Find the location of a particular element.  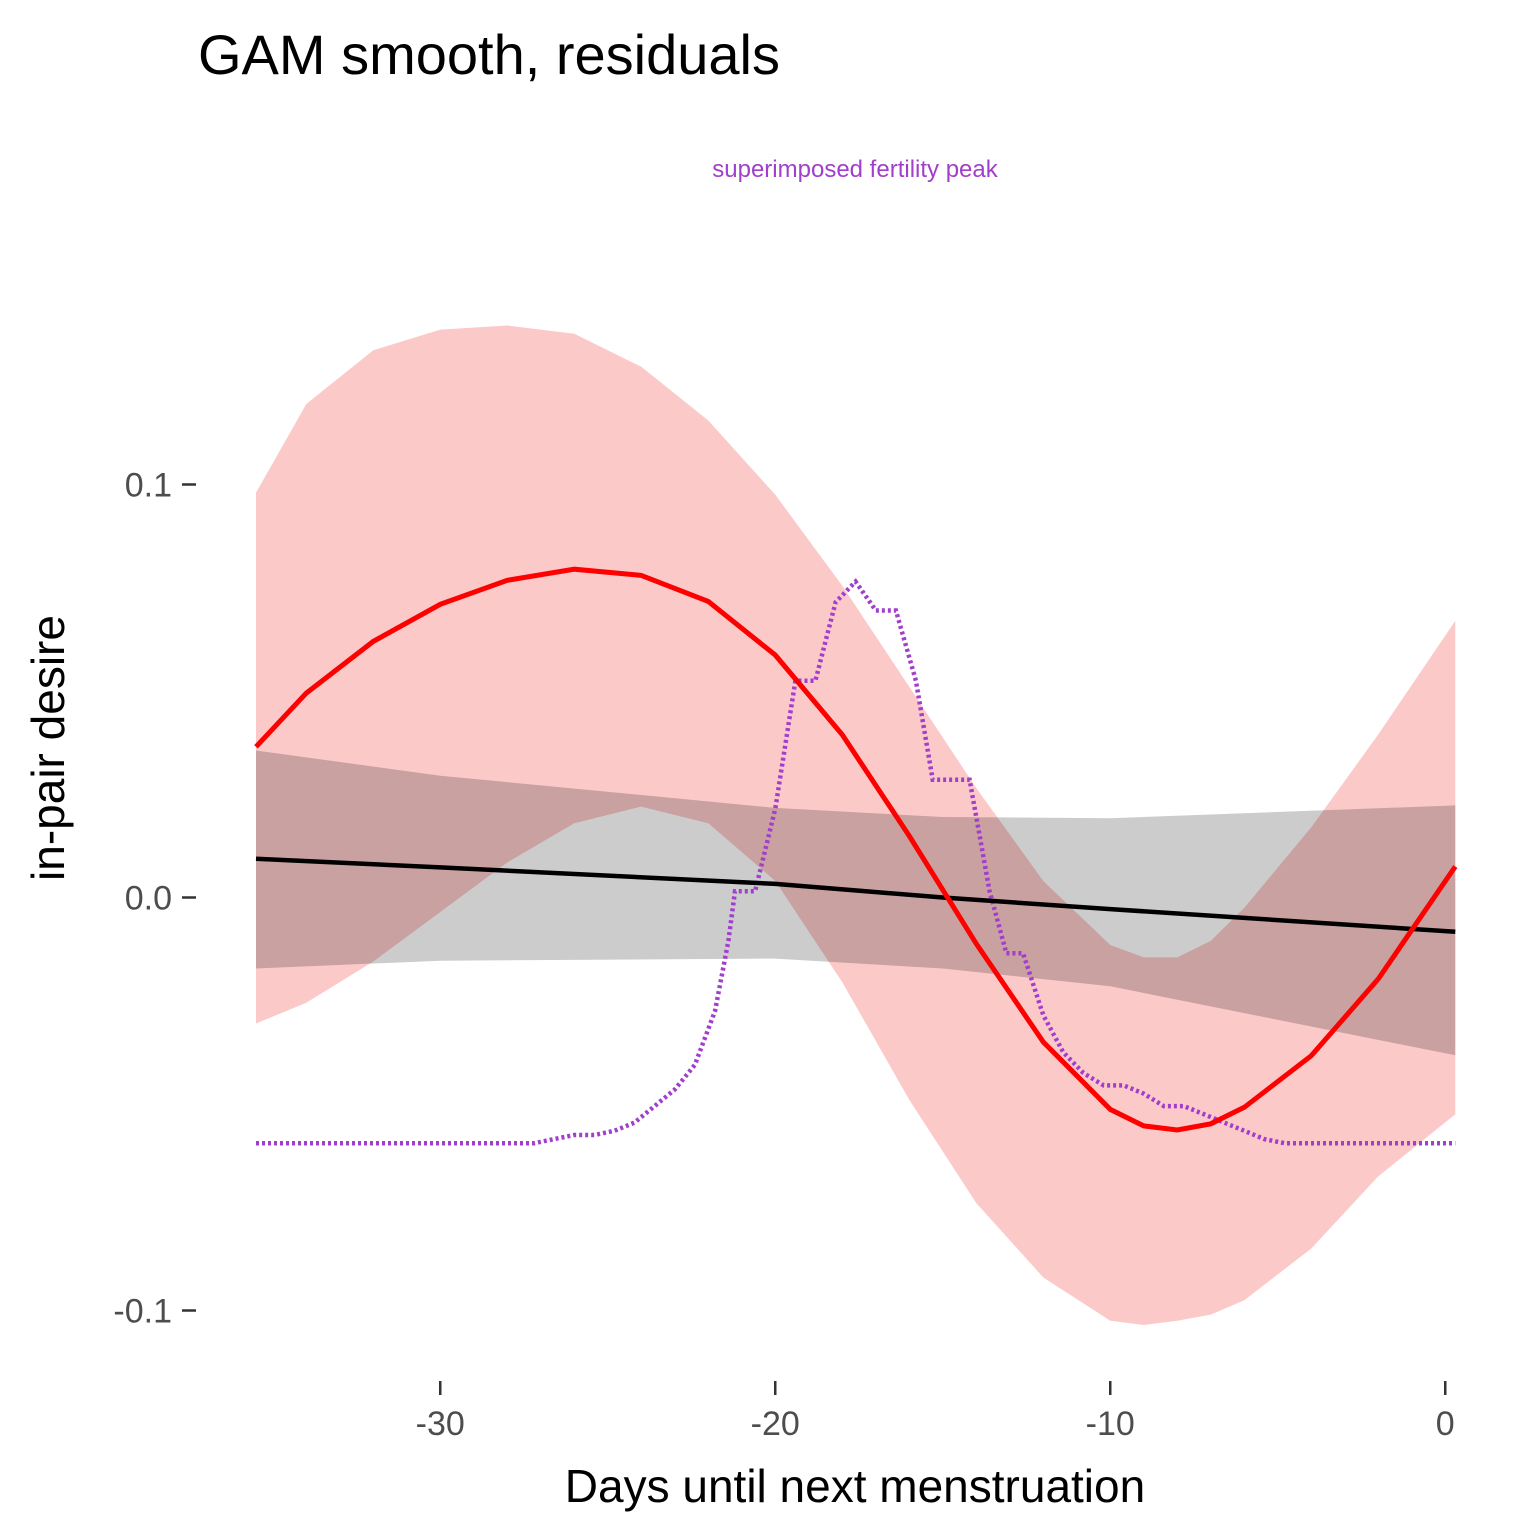

chart-subtitle: superimposed fertility peak is located at coordinates (855, 169).